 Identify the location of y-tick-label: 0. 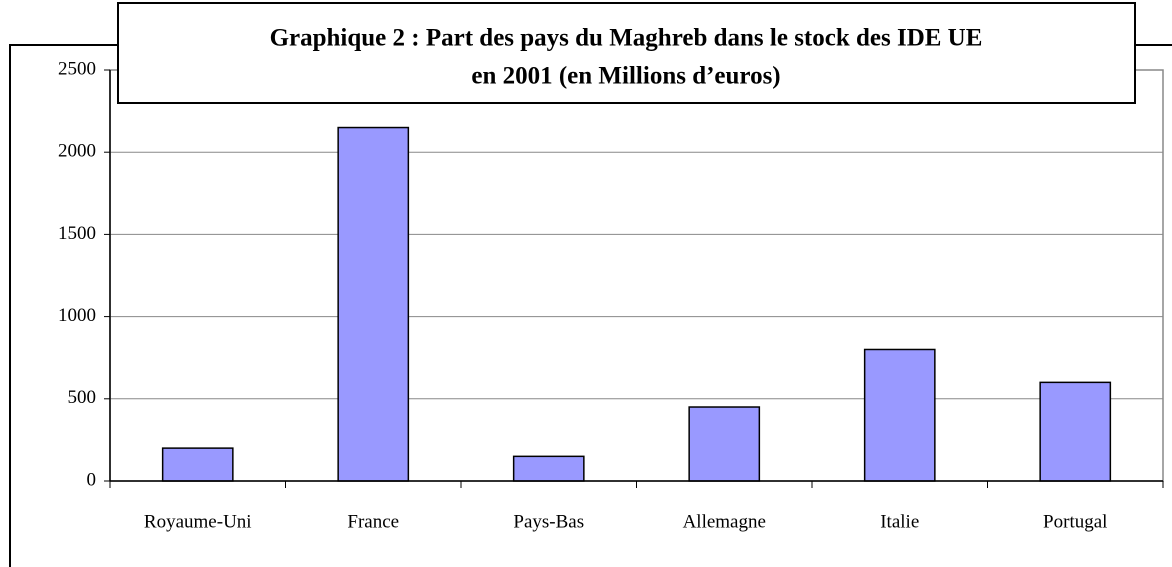
(92, 479).